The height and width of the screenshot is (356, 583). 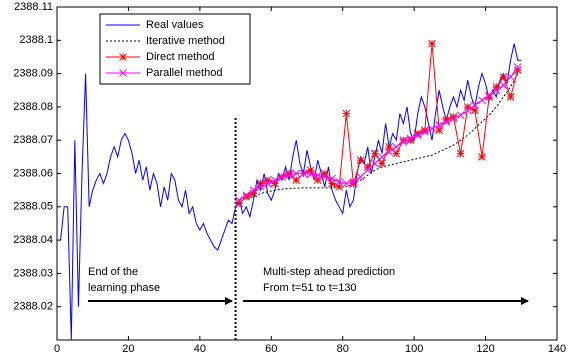 I want to click on x-tick-label: 120, so click(x=485, y=349).